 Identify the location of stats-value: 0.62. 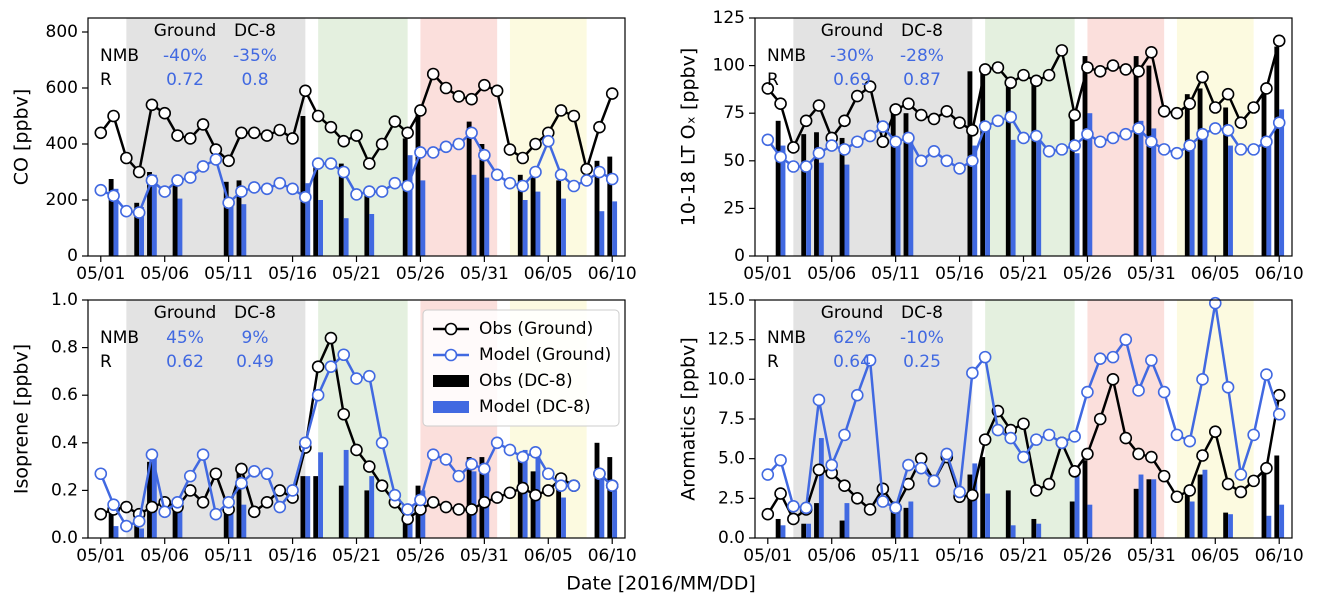
(185, 362).